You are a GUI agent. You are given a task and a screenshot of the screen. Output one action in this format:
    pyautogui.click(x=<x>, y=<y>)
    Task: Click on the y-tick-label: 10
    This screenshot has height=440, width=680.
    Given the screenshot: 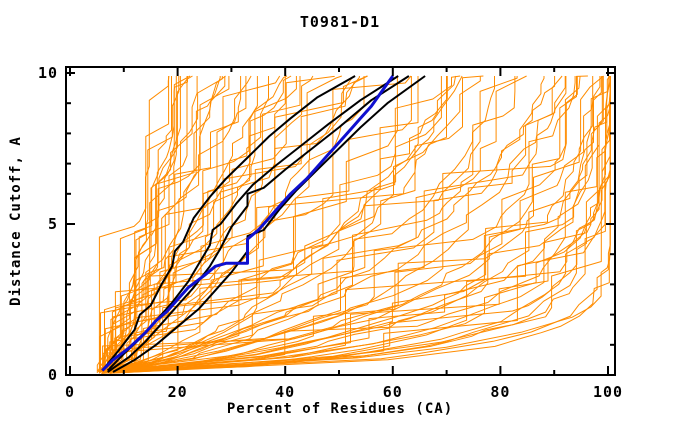 What is the action you would take?
    pyautogui.click(x=48, y=73)
    